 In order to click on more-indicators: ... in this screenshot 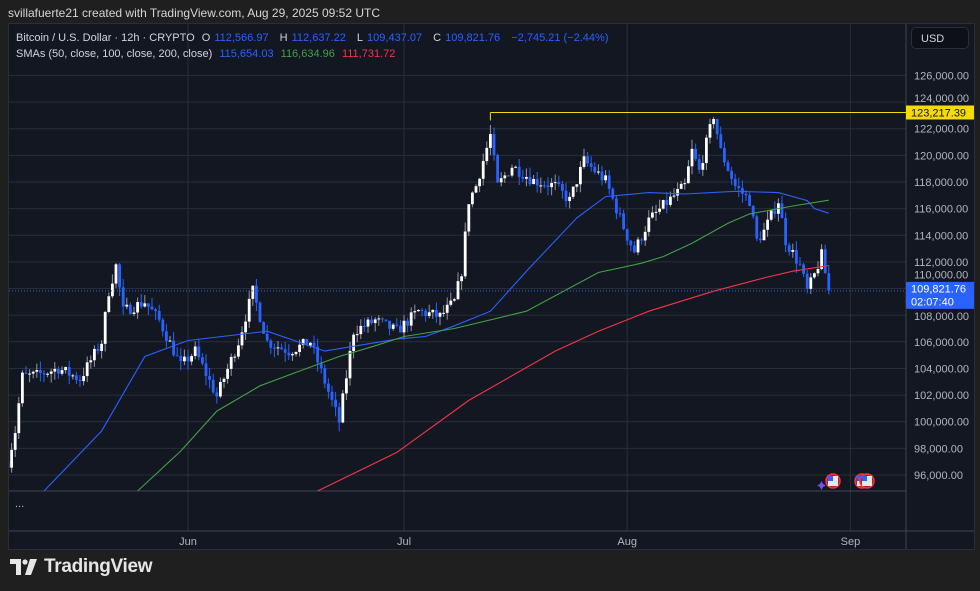, I will do `click(20, 504)`.